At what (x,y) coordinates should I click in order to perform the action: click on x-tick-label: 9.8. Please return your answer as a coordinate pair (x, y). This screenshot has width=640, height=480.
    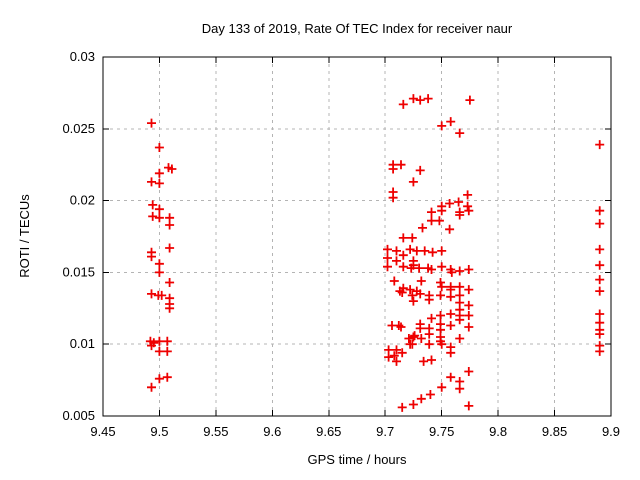
    Looking at the image, I should click on (498, 431).